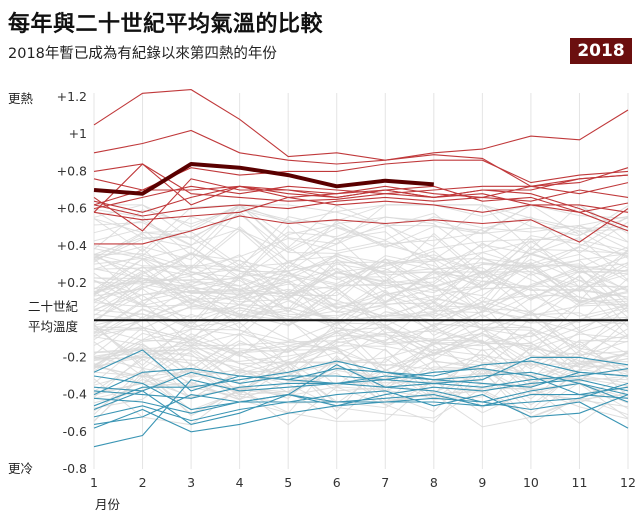 The width and height of the screenshot is (640, 517). Describe the element at coordinates (143, 482) in the screenshot. I see `x-tick-label: 2` at that location.